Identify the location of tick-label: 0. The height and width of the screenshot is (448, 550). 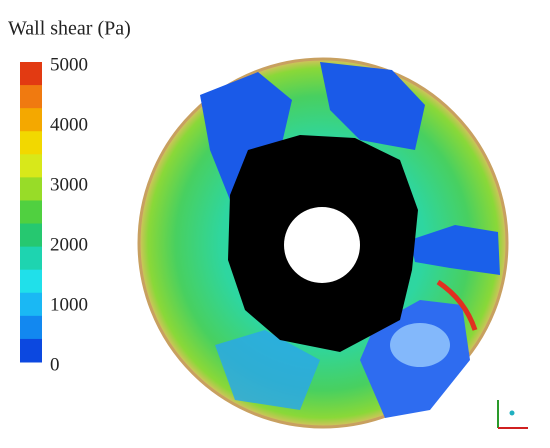
(55, 364).